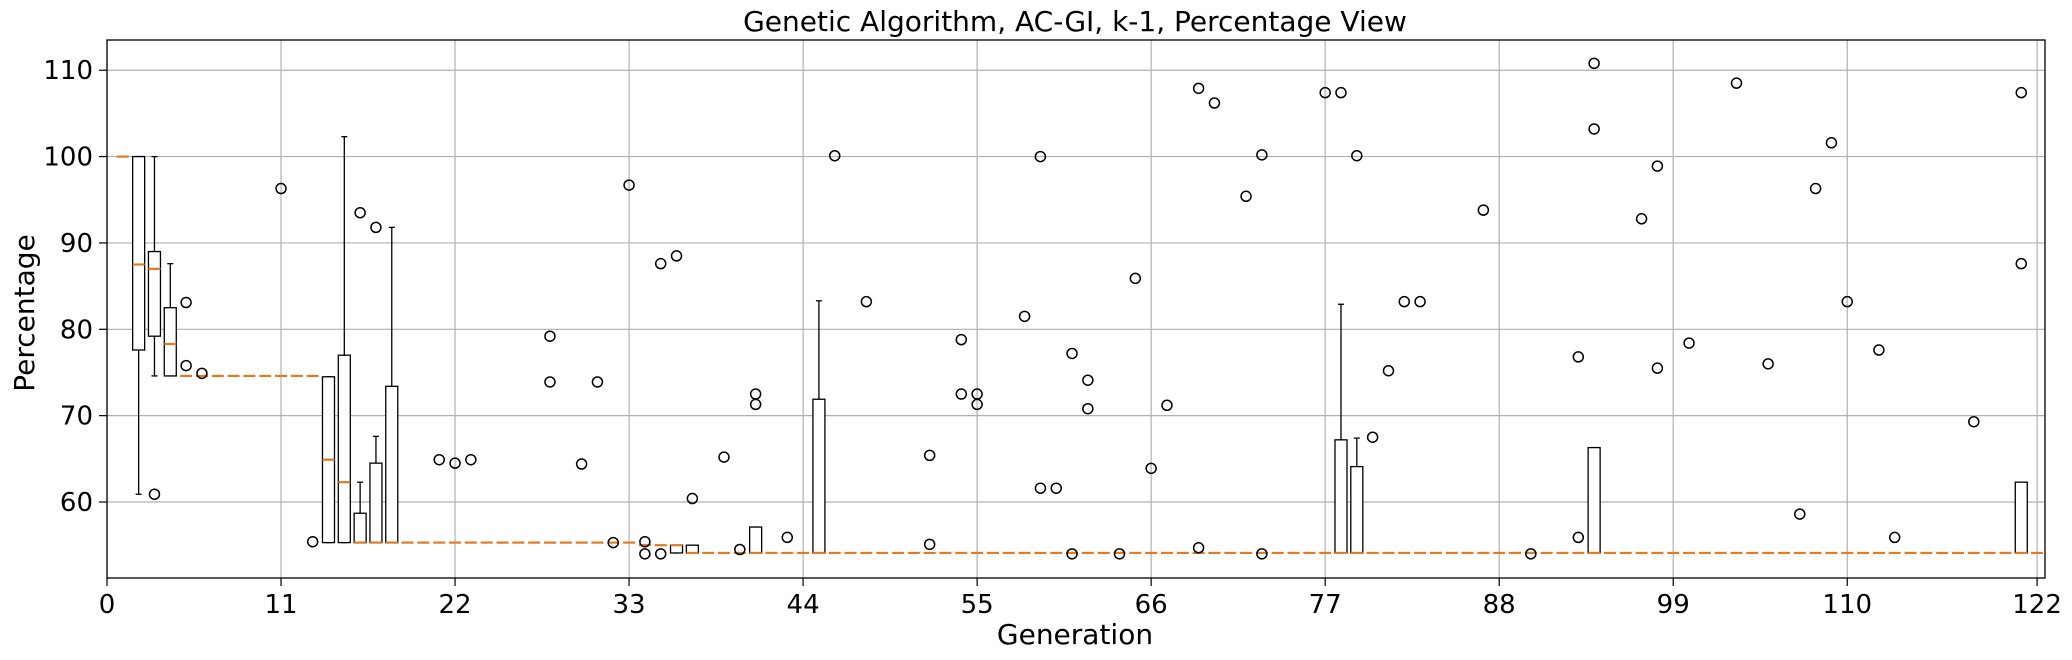  Describe the element at coordinates (76, 417) in the screenshot. I see `y-tick-label: 70` at that location.